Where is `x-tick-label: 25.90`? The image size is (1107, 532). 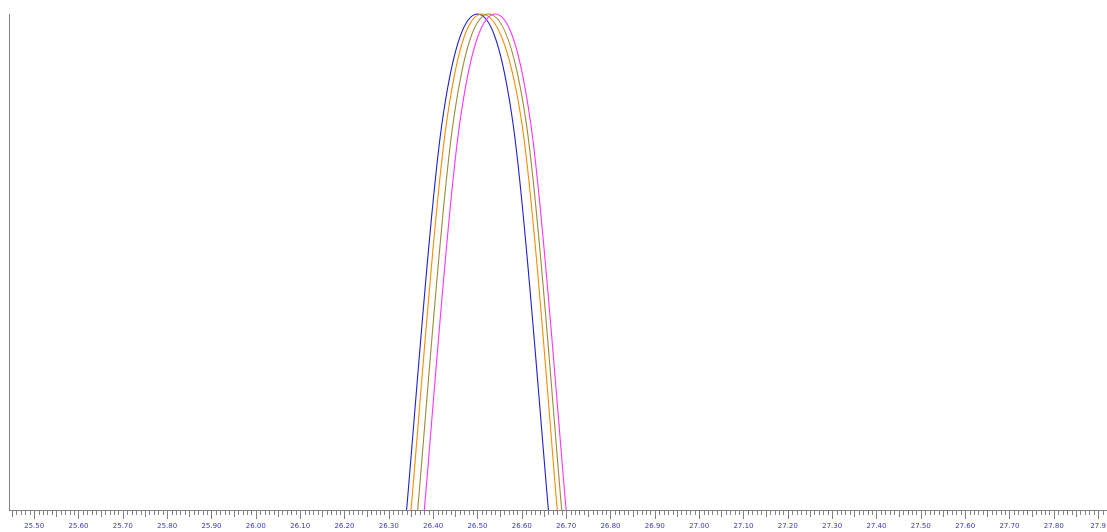
x-tick-label: 25.90 is located at coordinates (211, 526).